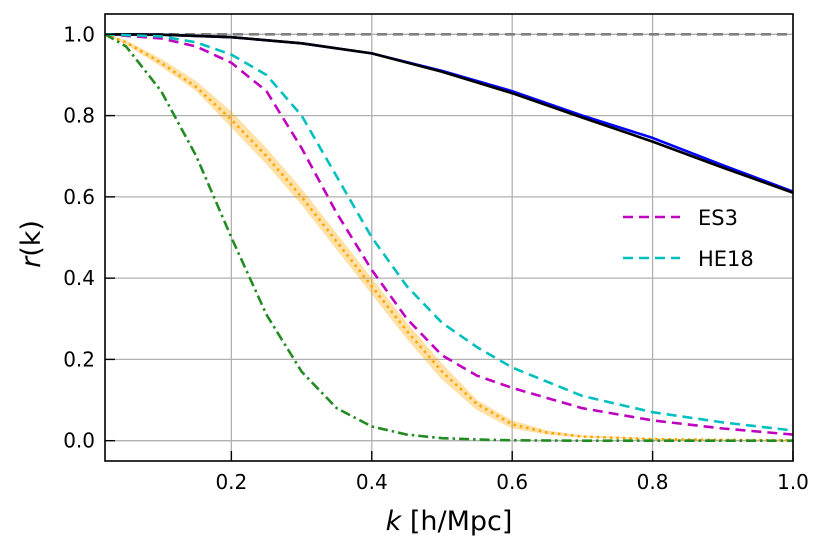  What do you see at coordinates (726, 259) in the screenshot?
I see `legend-label: HE18` at bounding box center [726, 259].